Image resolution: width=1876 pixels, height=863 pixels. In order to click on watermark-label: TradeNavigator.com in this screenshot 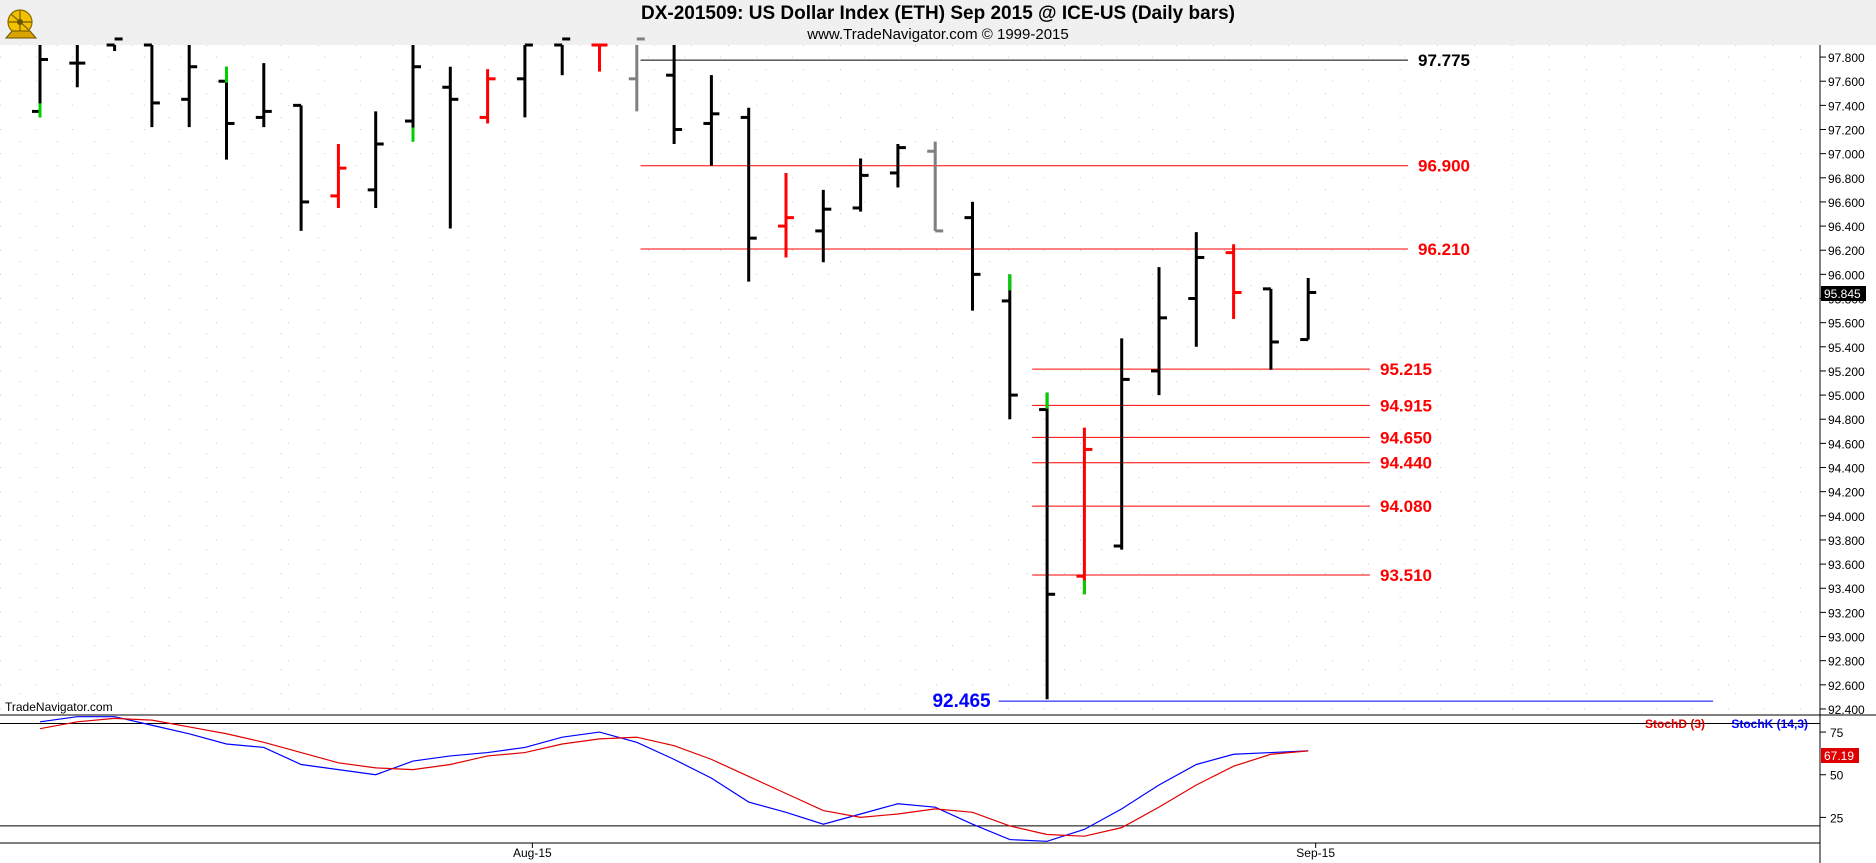, I will do `click(59, 707)`.